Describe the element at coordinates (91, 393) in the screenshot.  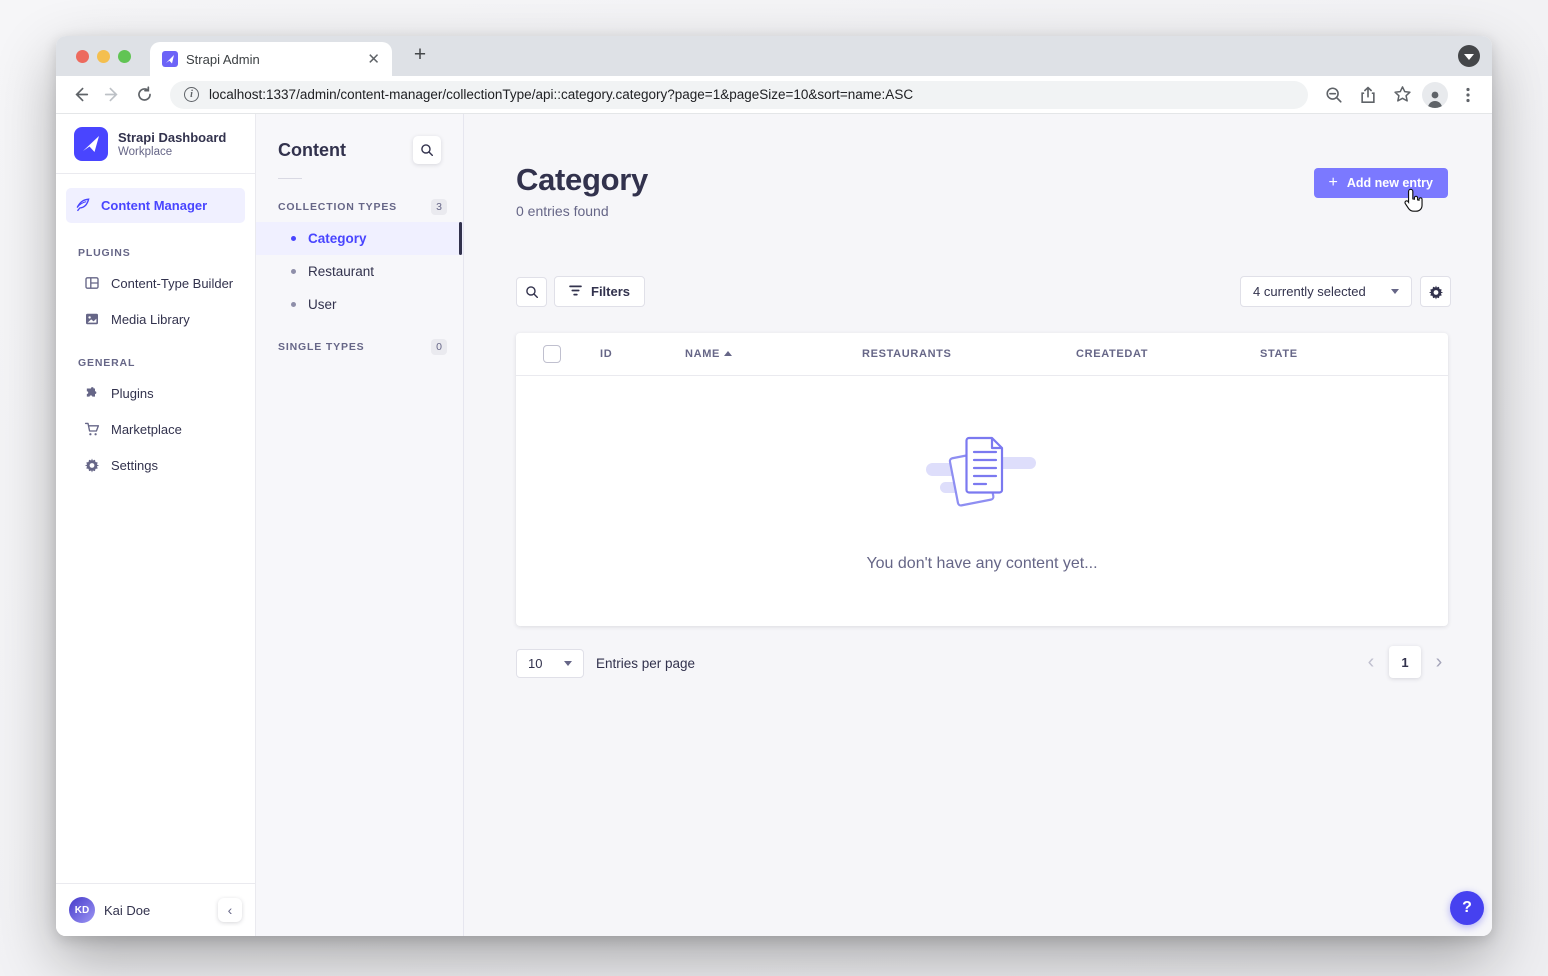
I see `puzzle-icon` at that location.